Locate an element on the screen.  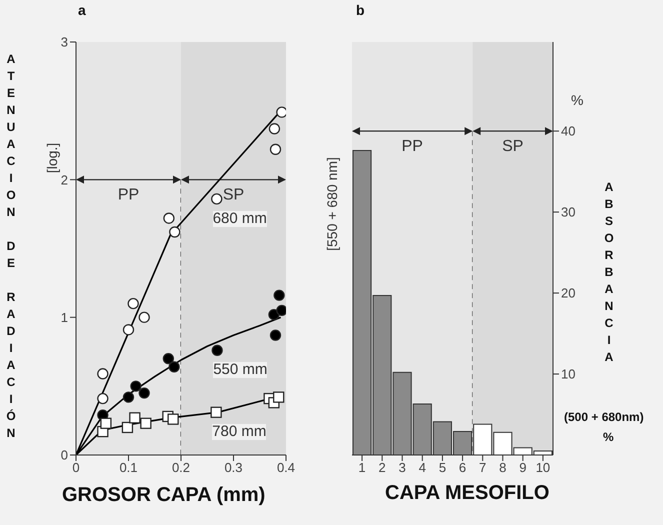
x-axis-title: CAPA MESOFILO is located at coordinates (467, 493).